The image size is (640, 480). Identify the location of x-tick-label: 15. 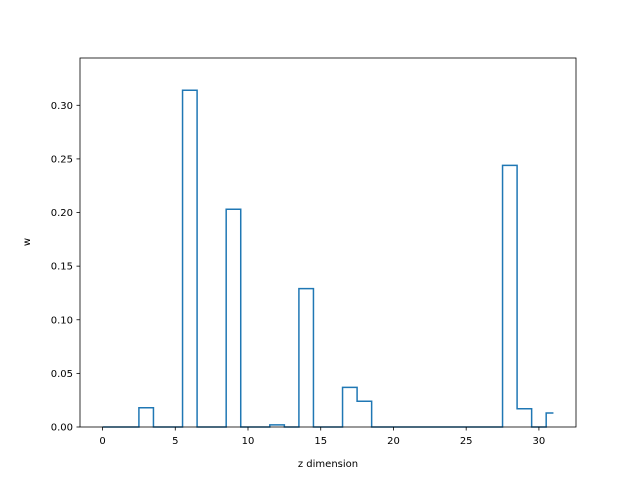
(320, 441).